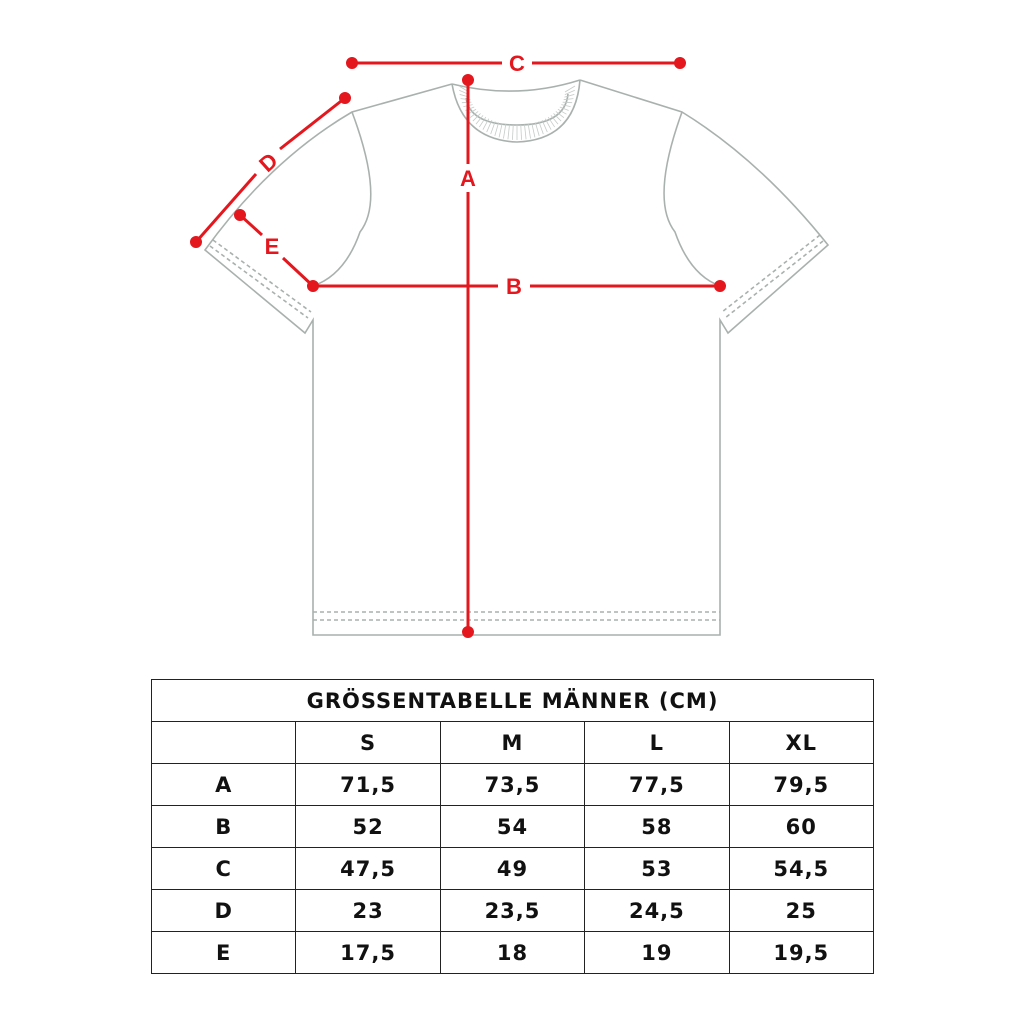 This screenshot has height=1024, width=1024. I want to click on table-cell: 19, so click(657, 952).